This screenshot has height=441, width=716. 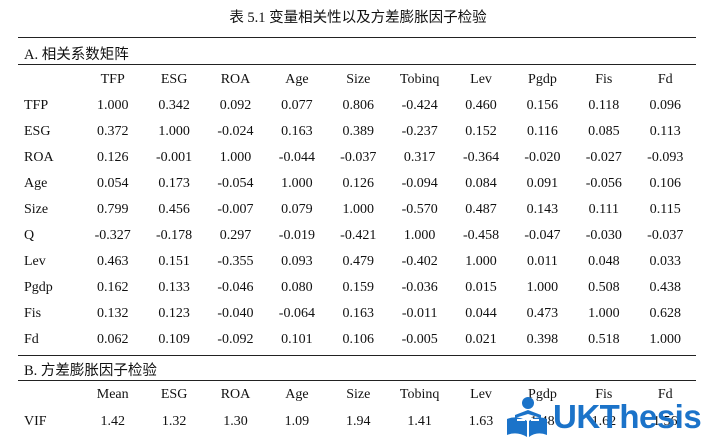 I want to click on table-cell: 0.044, so click(x=481, y=313).